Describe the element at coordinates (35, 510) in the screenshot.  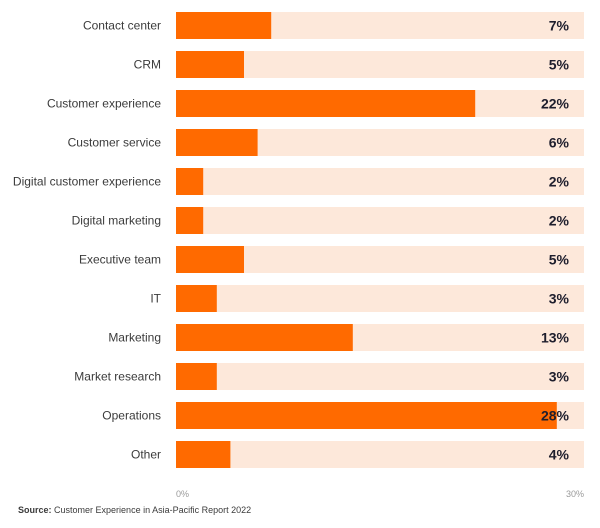
I see `source-label: Source:` at that location.